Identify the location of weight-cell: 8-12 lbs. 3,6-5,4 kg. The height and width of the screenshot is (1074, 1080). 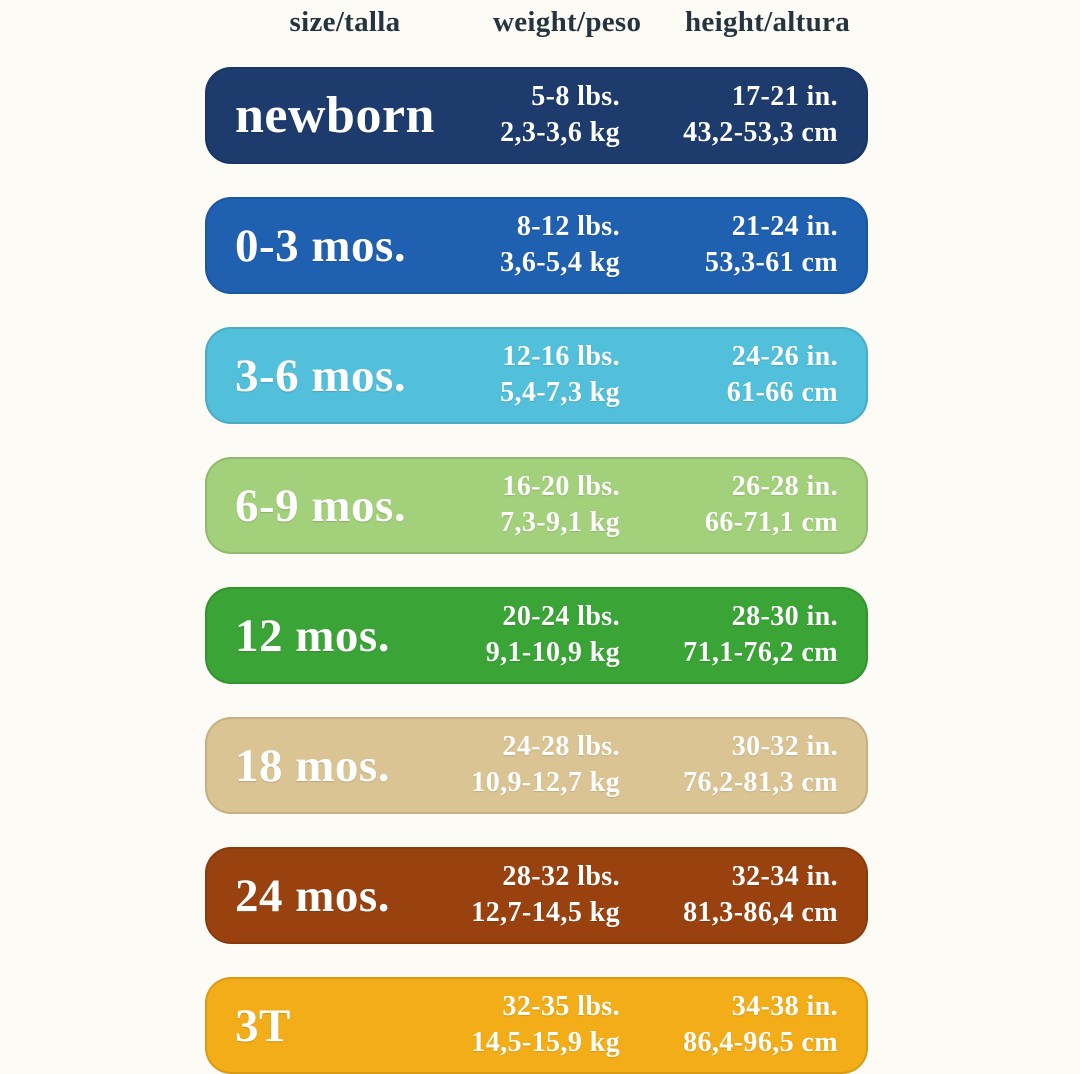
(537, 245).